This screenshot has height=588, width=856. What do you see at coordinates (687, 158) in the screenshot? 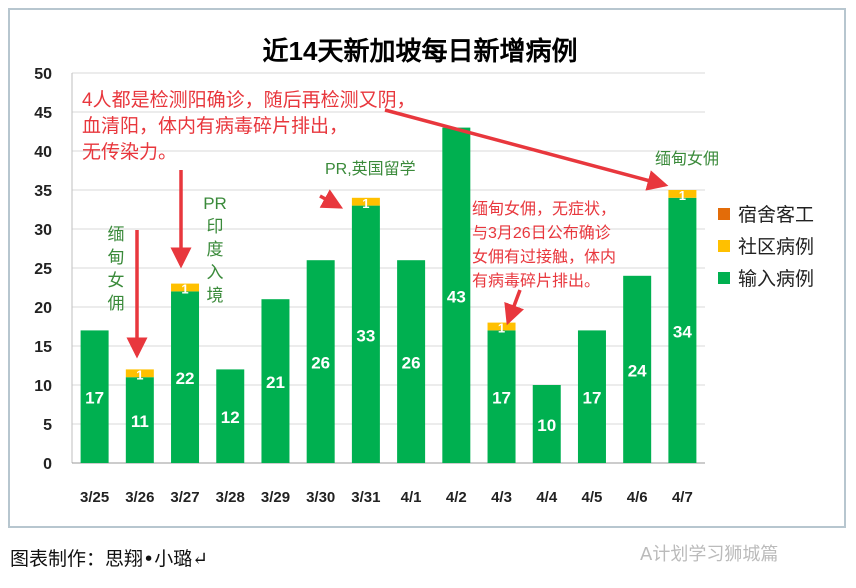
I see `annotation-407: 缅甸女佣` at bounding box center [687, 158].